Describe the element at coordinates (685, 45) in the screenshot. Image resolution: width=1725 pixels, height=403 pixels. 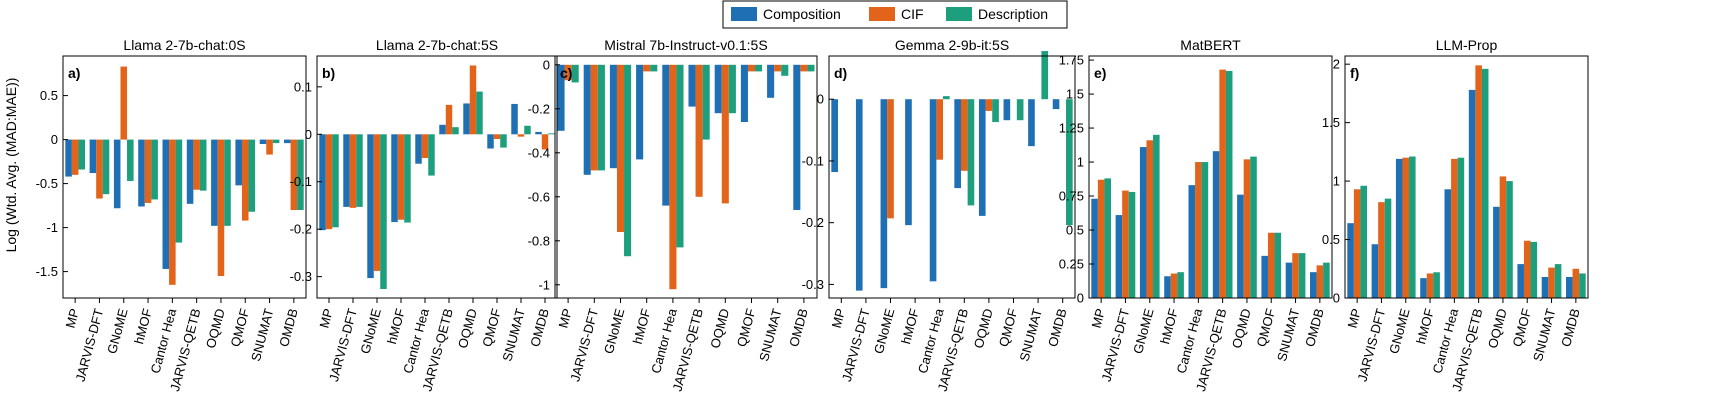
I see `panel-title: Mistral 7b-Instruct-v0.1:5S` at that location.